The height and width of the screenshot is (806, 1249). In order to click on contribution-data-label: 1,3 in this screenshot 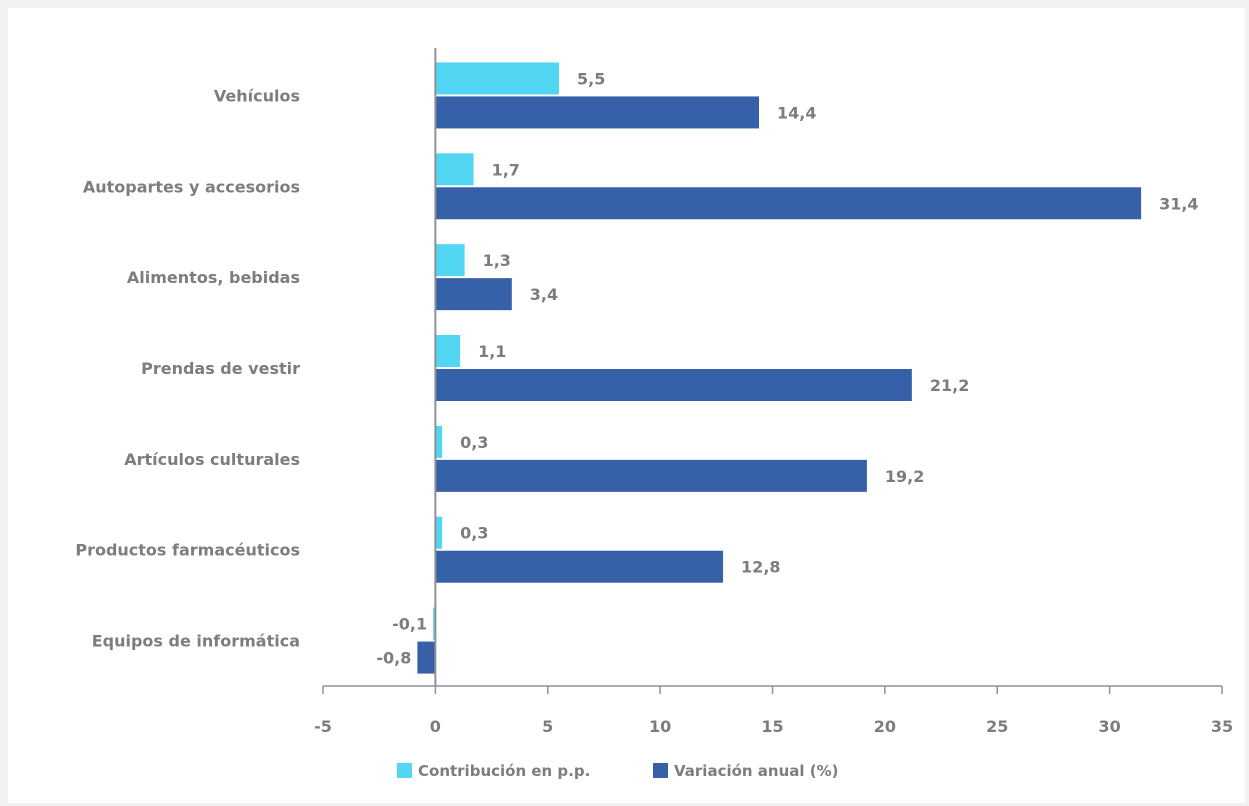, I will do `click(497, 260)`.